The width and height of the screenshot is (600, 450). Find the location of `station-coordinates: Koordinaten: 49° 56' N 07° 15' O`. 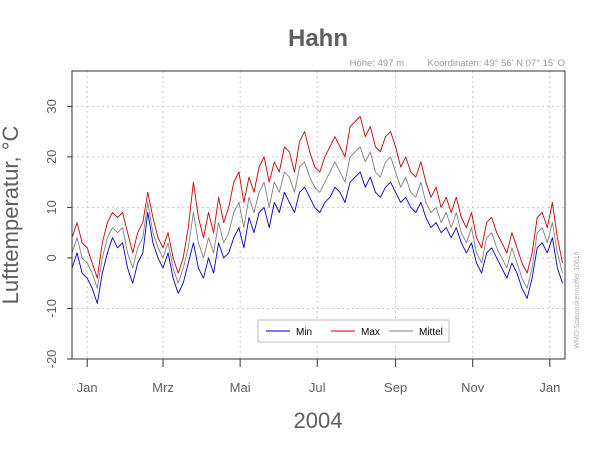

station-coordinates: Koordinaten: 49° 56' N 07° 15' O is located at coordinates (496, 63).